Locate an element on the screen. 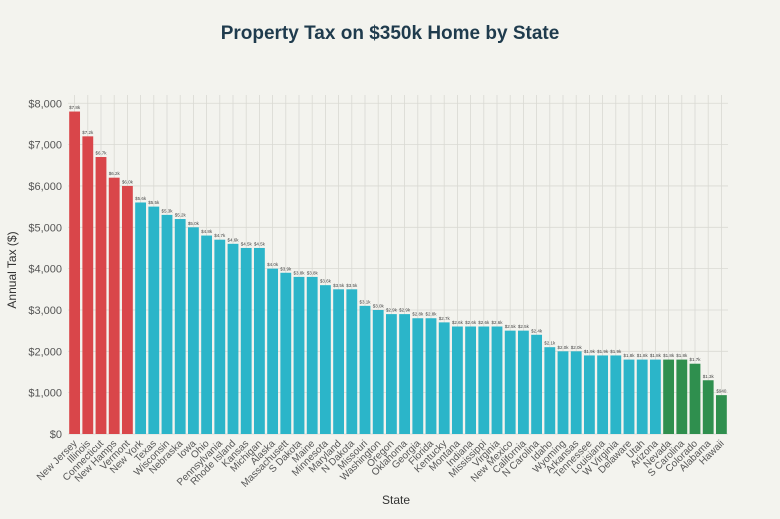  data-label: $3.9k is located at coordinates (286, 268).